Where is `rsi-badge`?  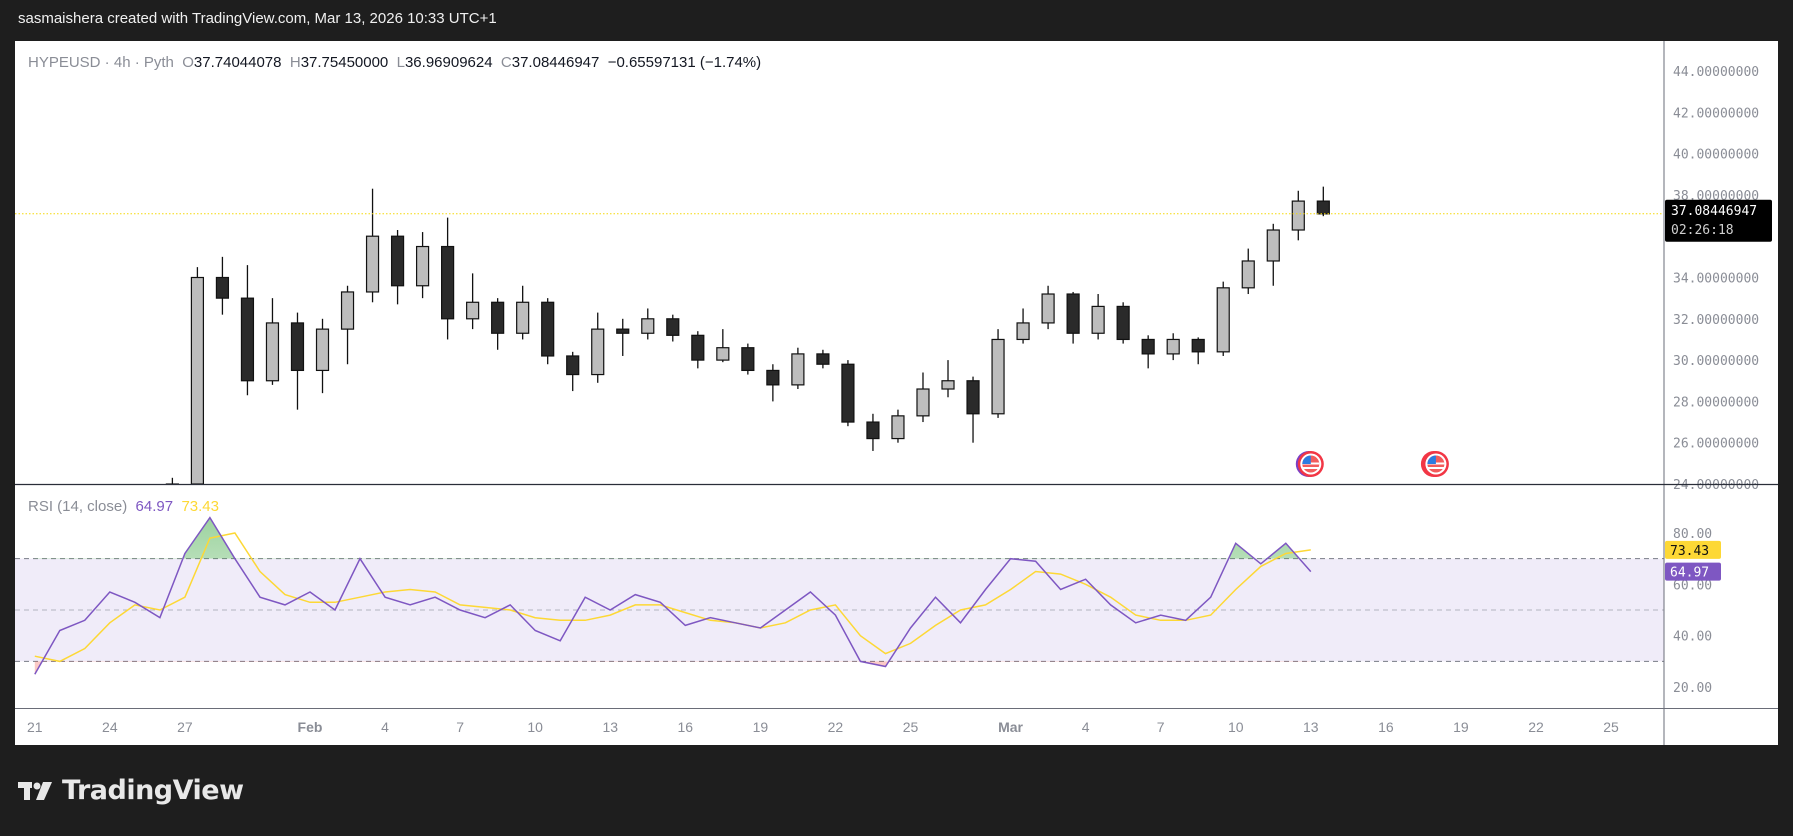 rsi-badge is located at coordinates (1693, 571).